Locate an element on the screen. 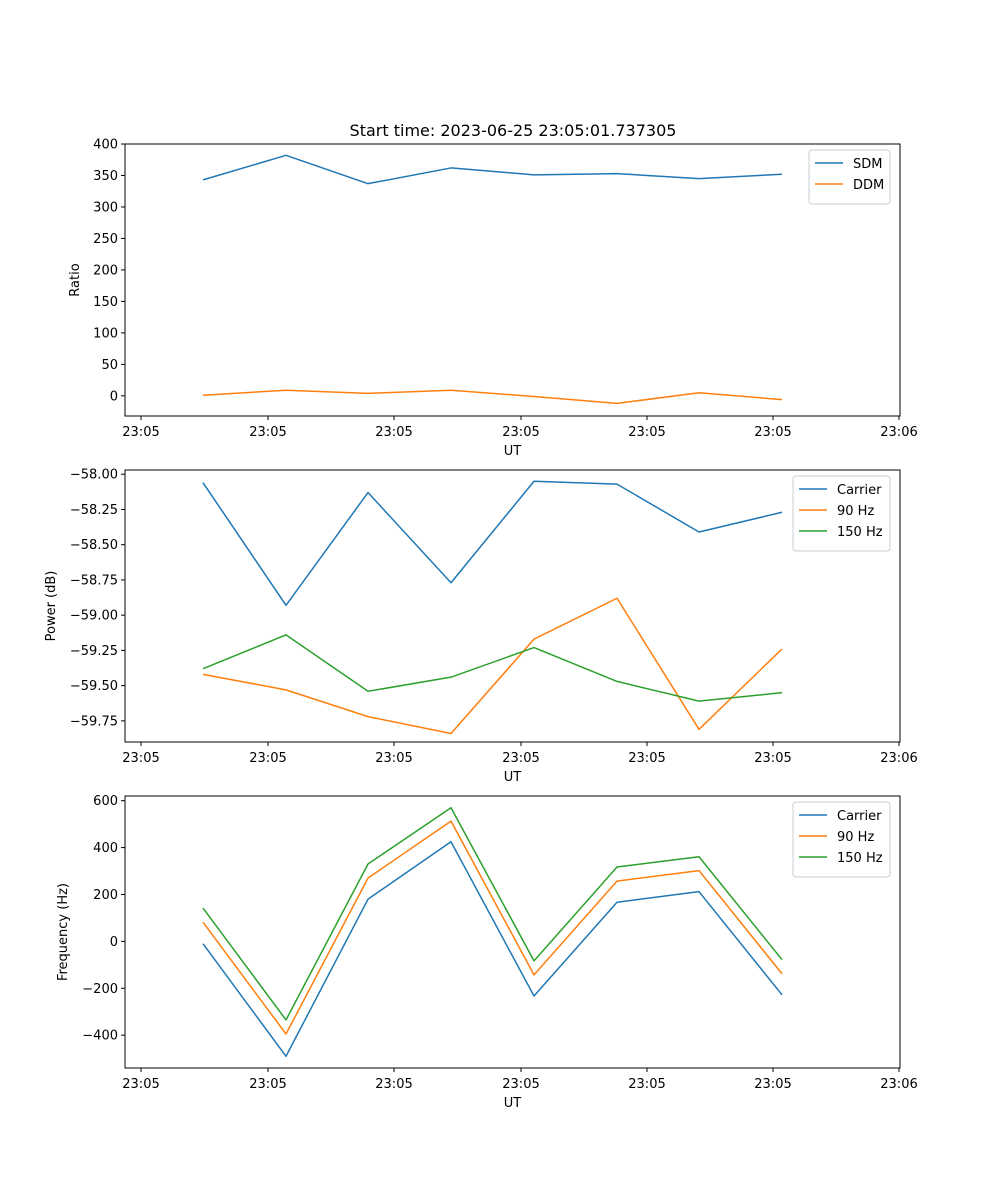 Image resolution: width=1000 pixels, height=1200 pixels. legend-entry: SDM is located at coordinates (867, 164).